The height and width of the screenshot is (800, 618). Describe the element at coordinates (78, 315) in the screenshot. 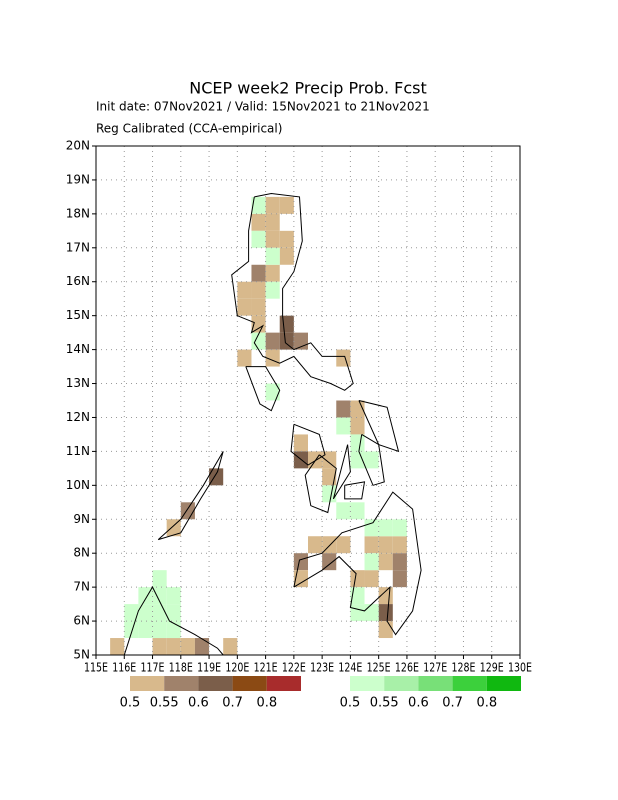

I see `y-tick-label: 15N` at that location.